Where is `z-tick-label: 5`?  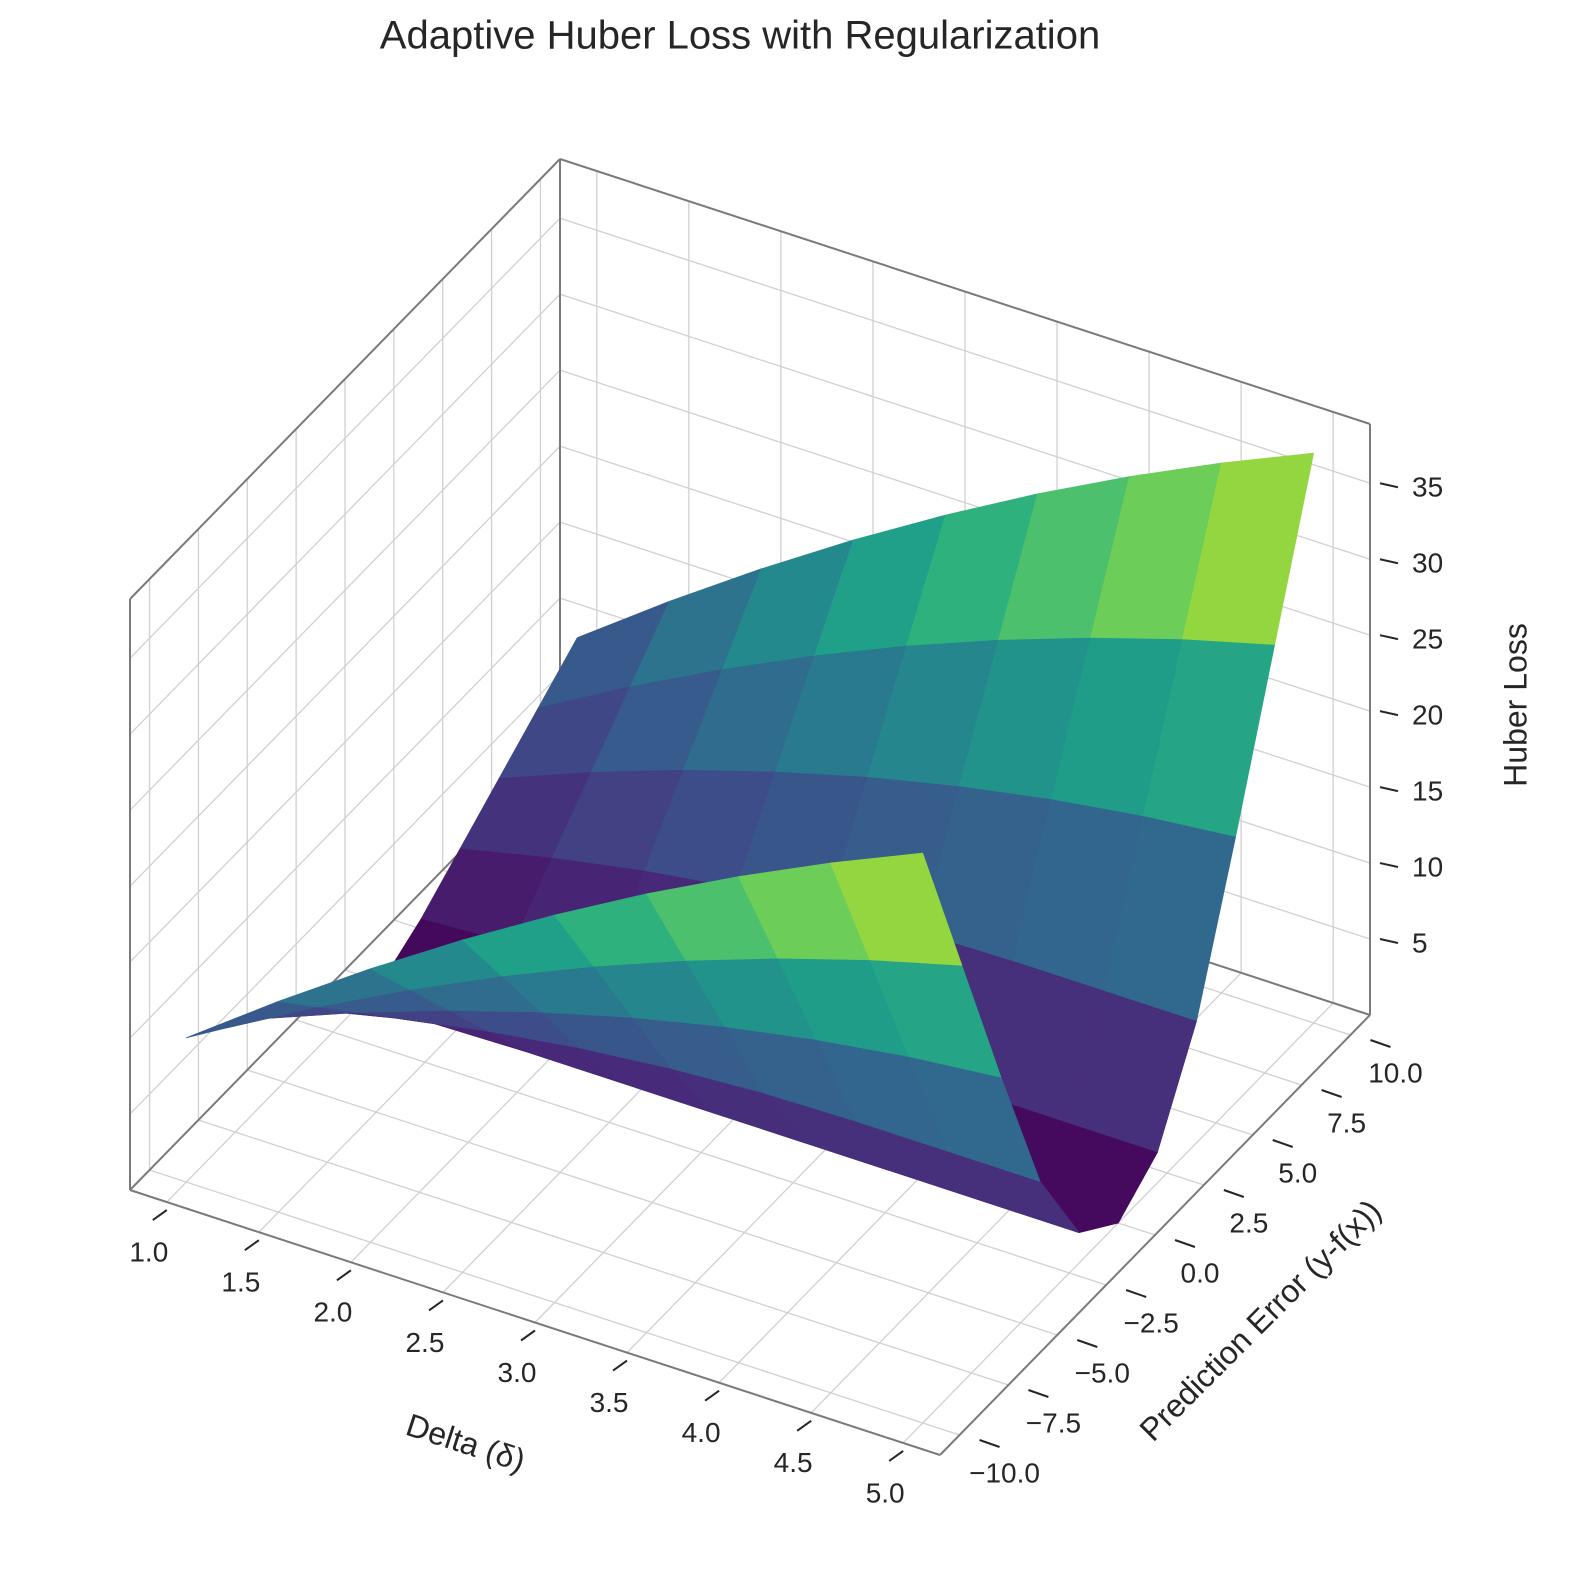 z-tick-label: 5 is located at coordinates (1420, 942).